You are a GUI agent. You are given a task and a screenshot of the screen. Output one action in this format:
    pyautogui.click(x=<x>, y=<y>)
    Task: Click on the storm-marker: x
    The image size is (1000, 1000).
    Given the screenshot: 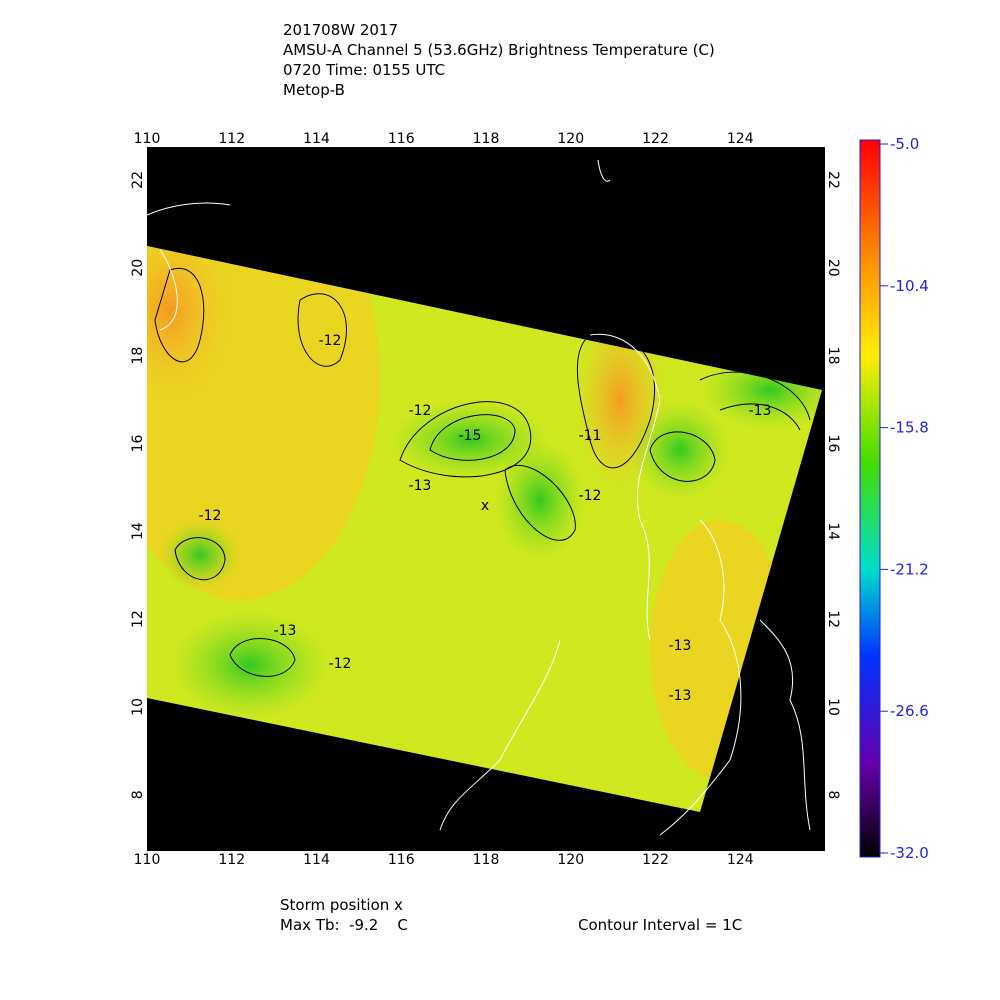 What is the action you would take?
    pyautogui.click(x=485, y=506)
    